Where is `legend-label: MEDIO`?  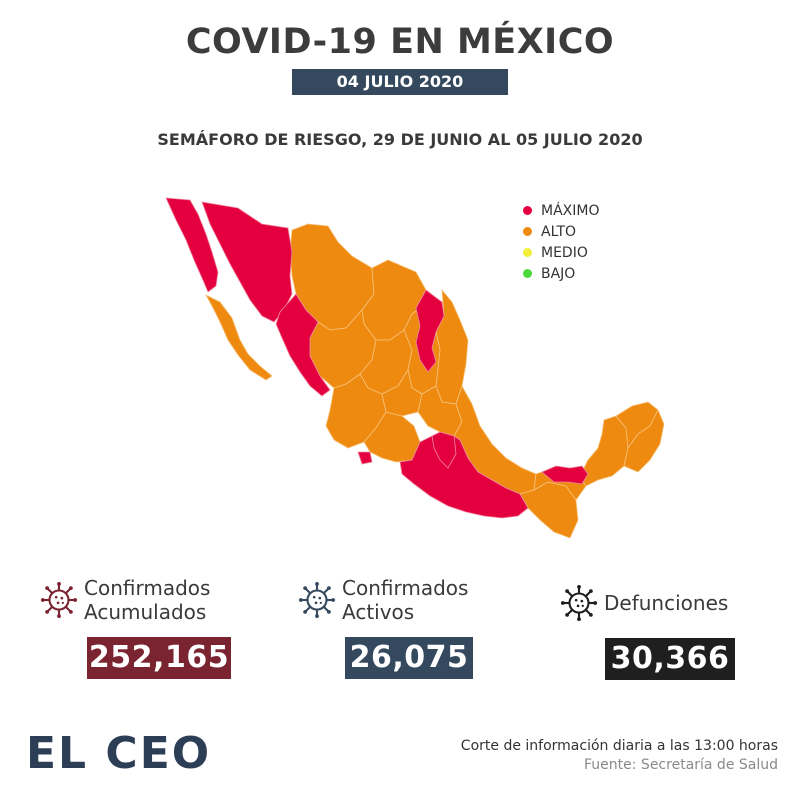
legend-label: MEDIO is located at coordinates (564, 252).